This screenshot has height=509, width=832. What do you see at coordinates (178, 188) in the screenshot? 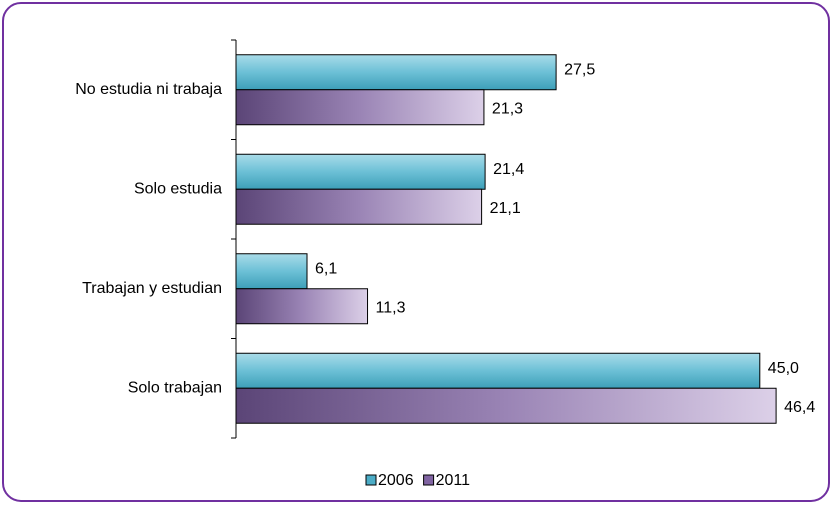
I see `y-tick-label: Solo estudia` at bounding box center [178, 188].